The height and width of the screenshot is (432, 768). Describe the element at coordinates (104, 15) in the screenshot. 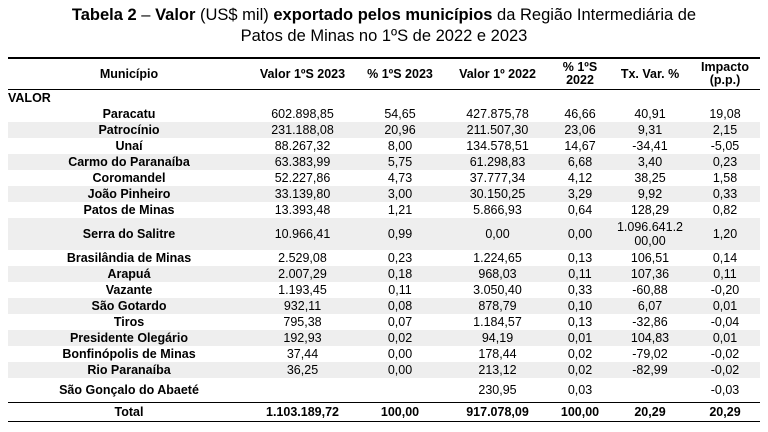

I see `title-label: Tabela 2` at that location.